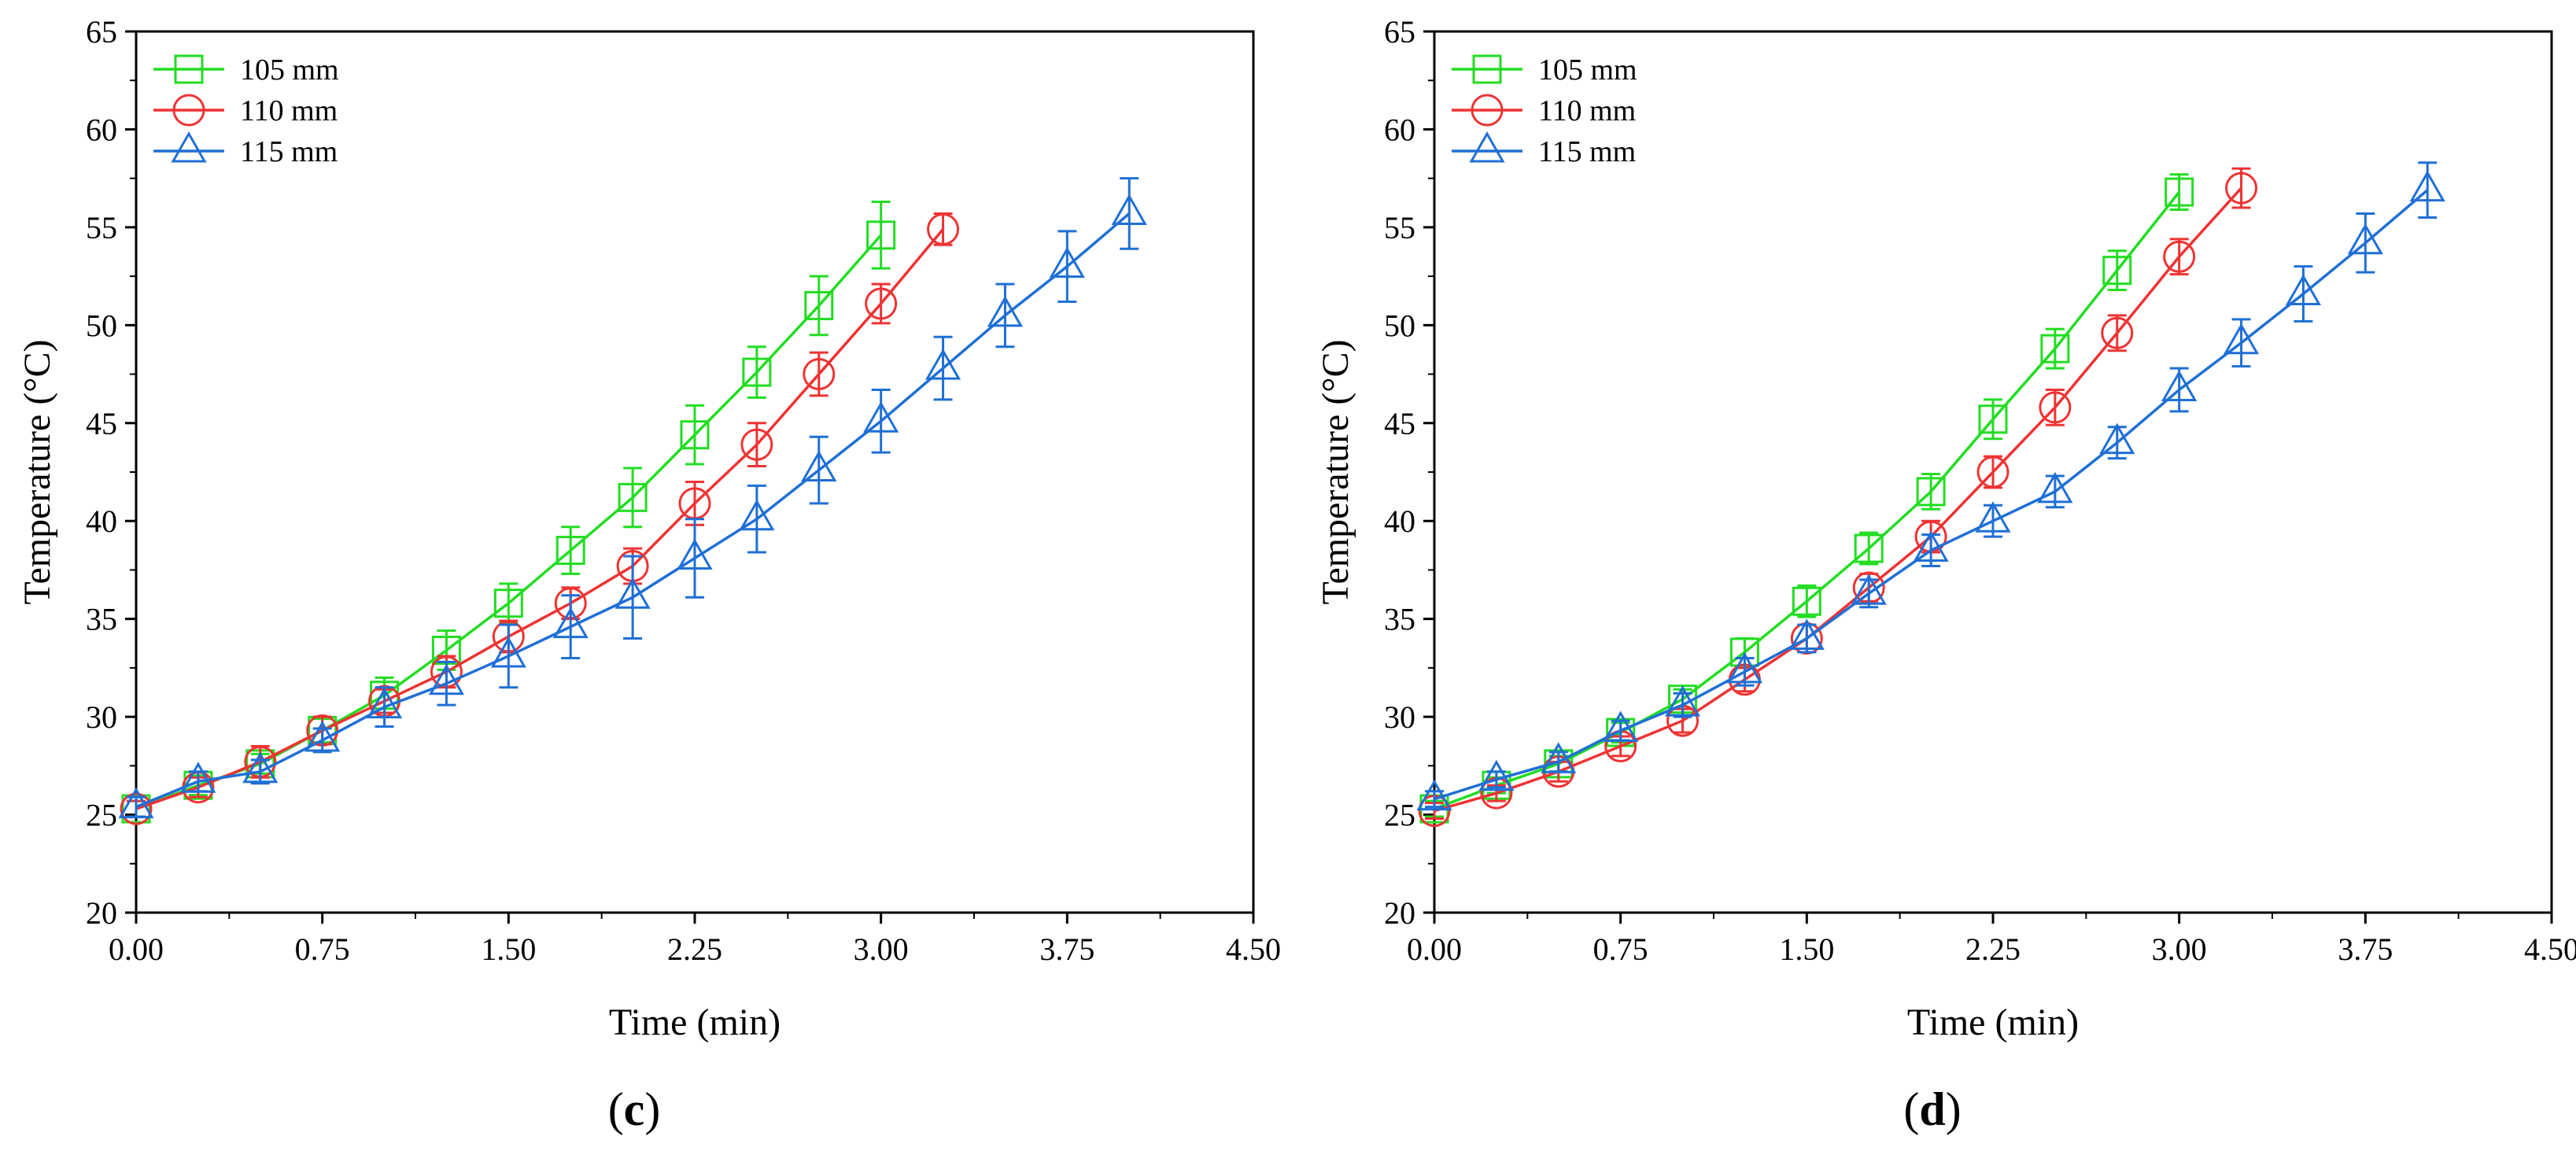 This screenshot has width=2576, height=1151. I want to click on x-tick-label: 0.75, so click(322, 949).